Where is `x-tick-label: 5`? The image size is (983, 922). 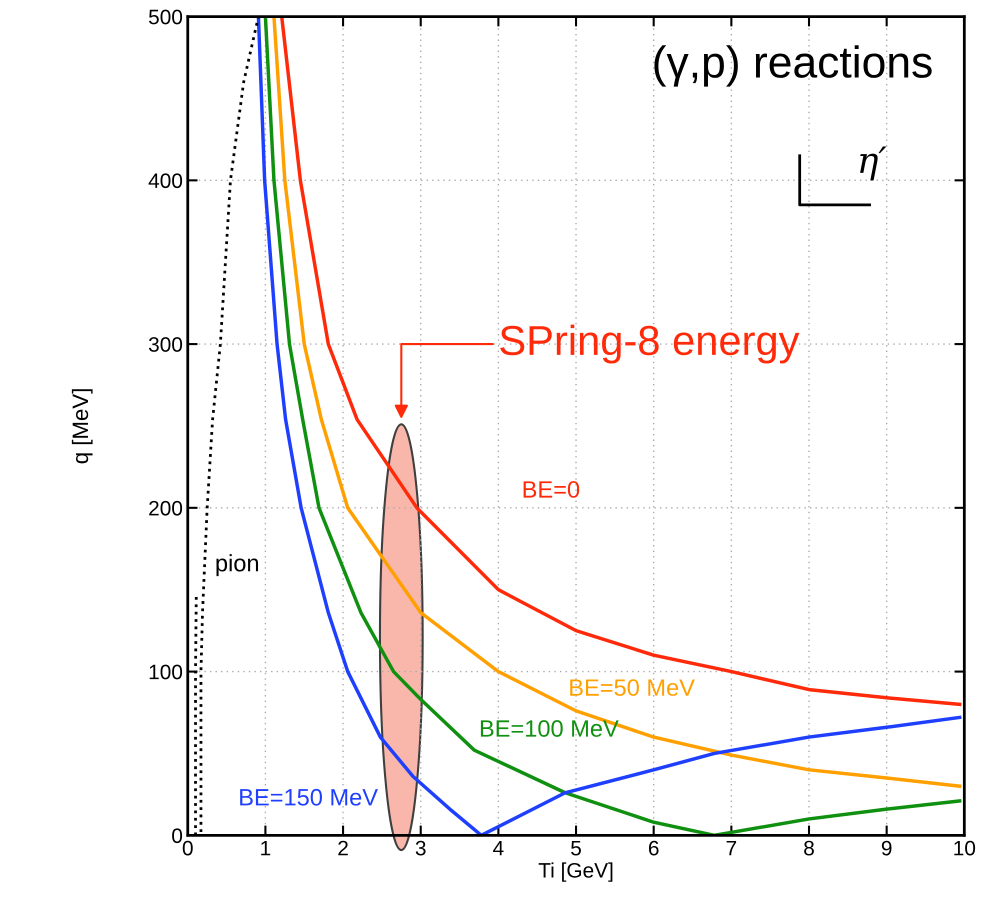 x-tick-label: 5 is located at coordinates (576, 848).